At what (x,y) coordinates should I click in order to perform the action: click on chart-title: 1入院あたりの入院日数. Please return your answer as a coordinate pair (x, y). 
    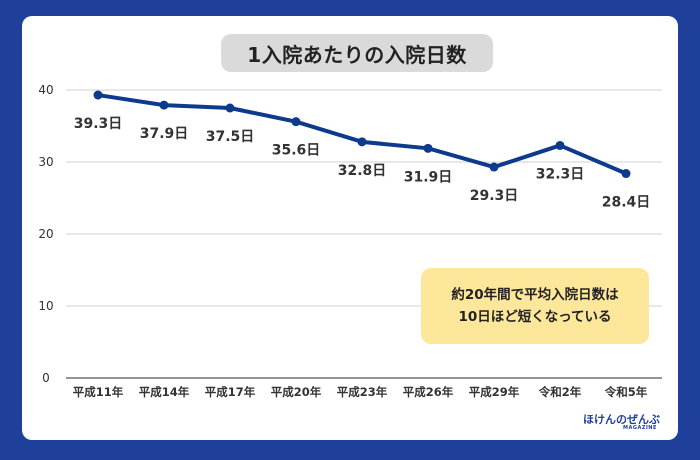
    Looking at the image, I should click on (357, 53).